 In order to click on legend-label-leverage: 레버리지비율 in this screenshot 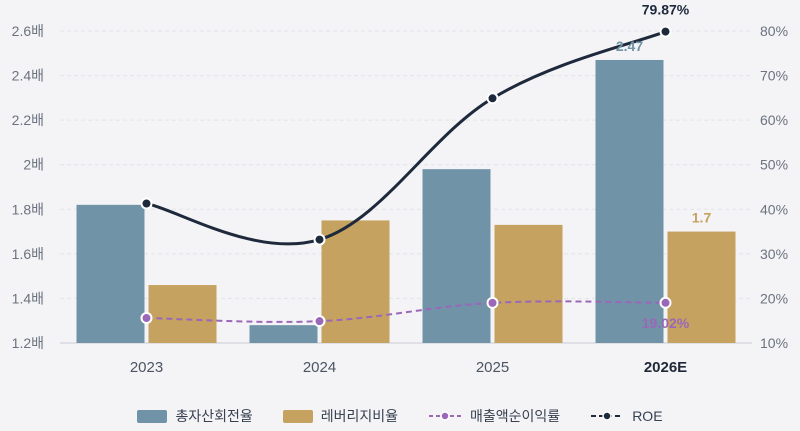, I will do `click(359, 416)`.